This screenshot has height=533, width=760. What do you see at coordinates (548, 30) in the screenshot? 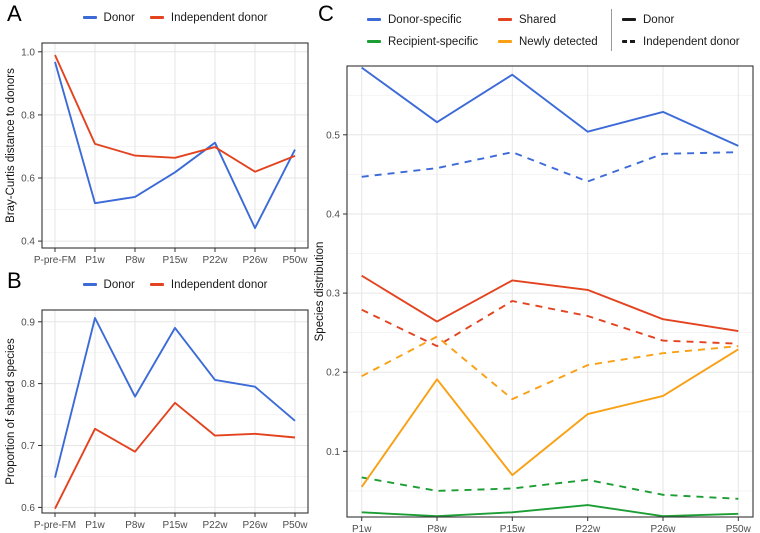
I see `panel-C-legend-colors-col2: Shared Newly detected` at bounding box center [548, 30].